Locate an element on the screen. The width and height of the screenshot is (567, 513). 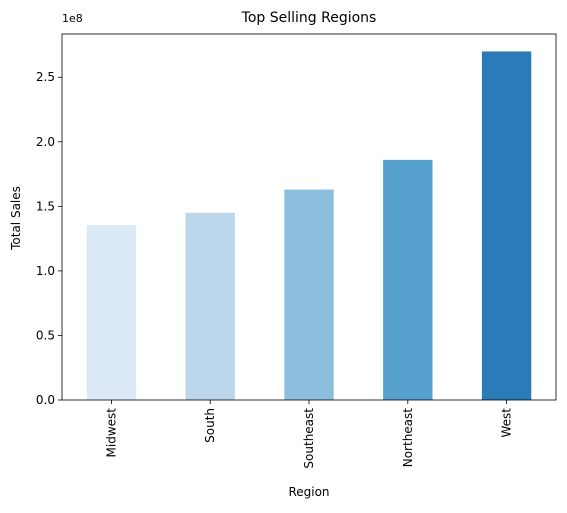
x-tick-label: Midwest is located at coordinates (111, 433).